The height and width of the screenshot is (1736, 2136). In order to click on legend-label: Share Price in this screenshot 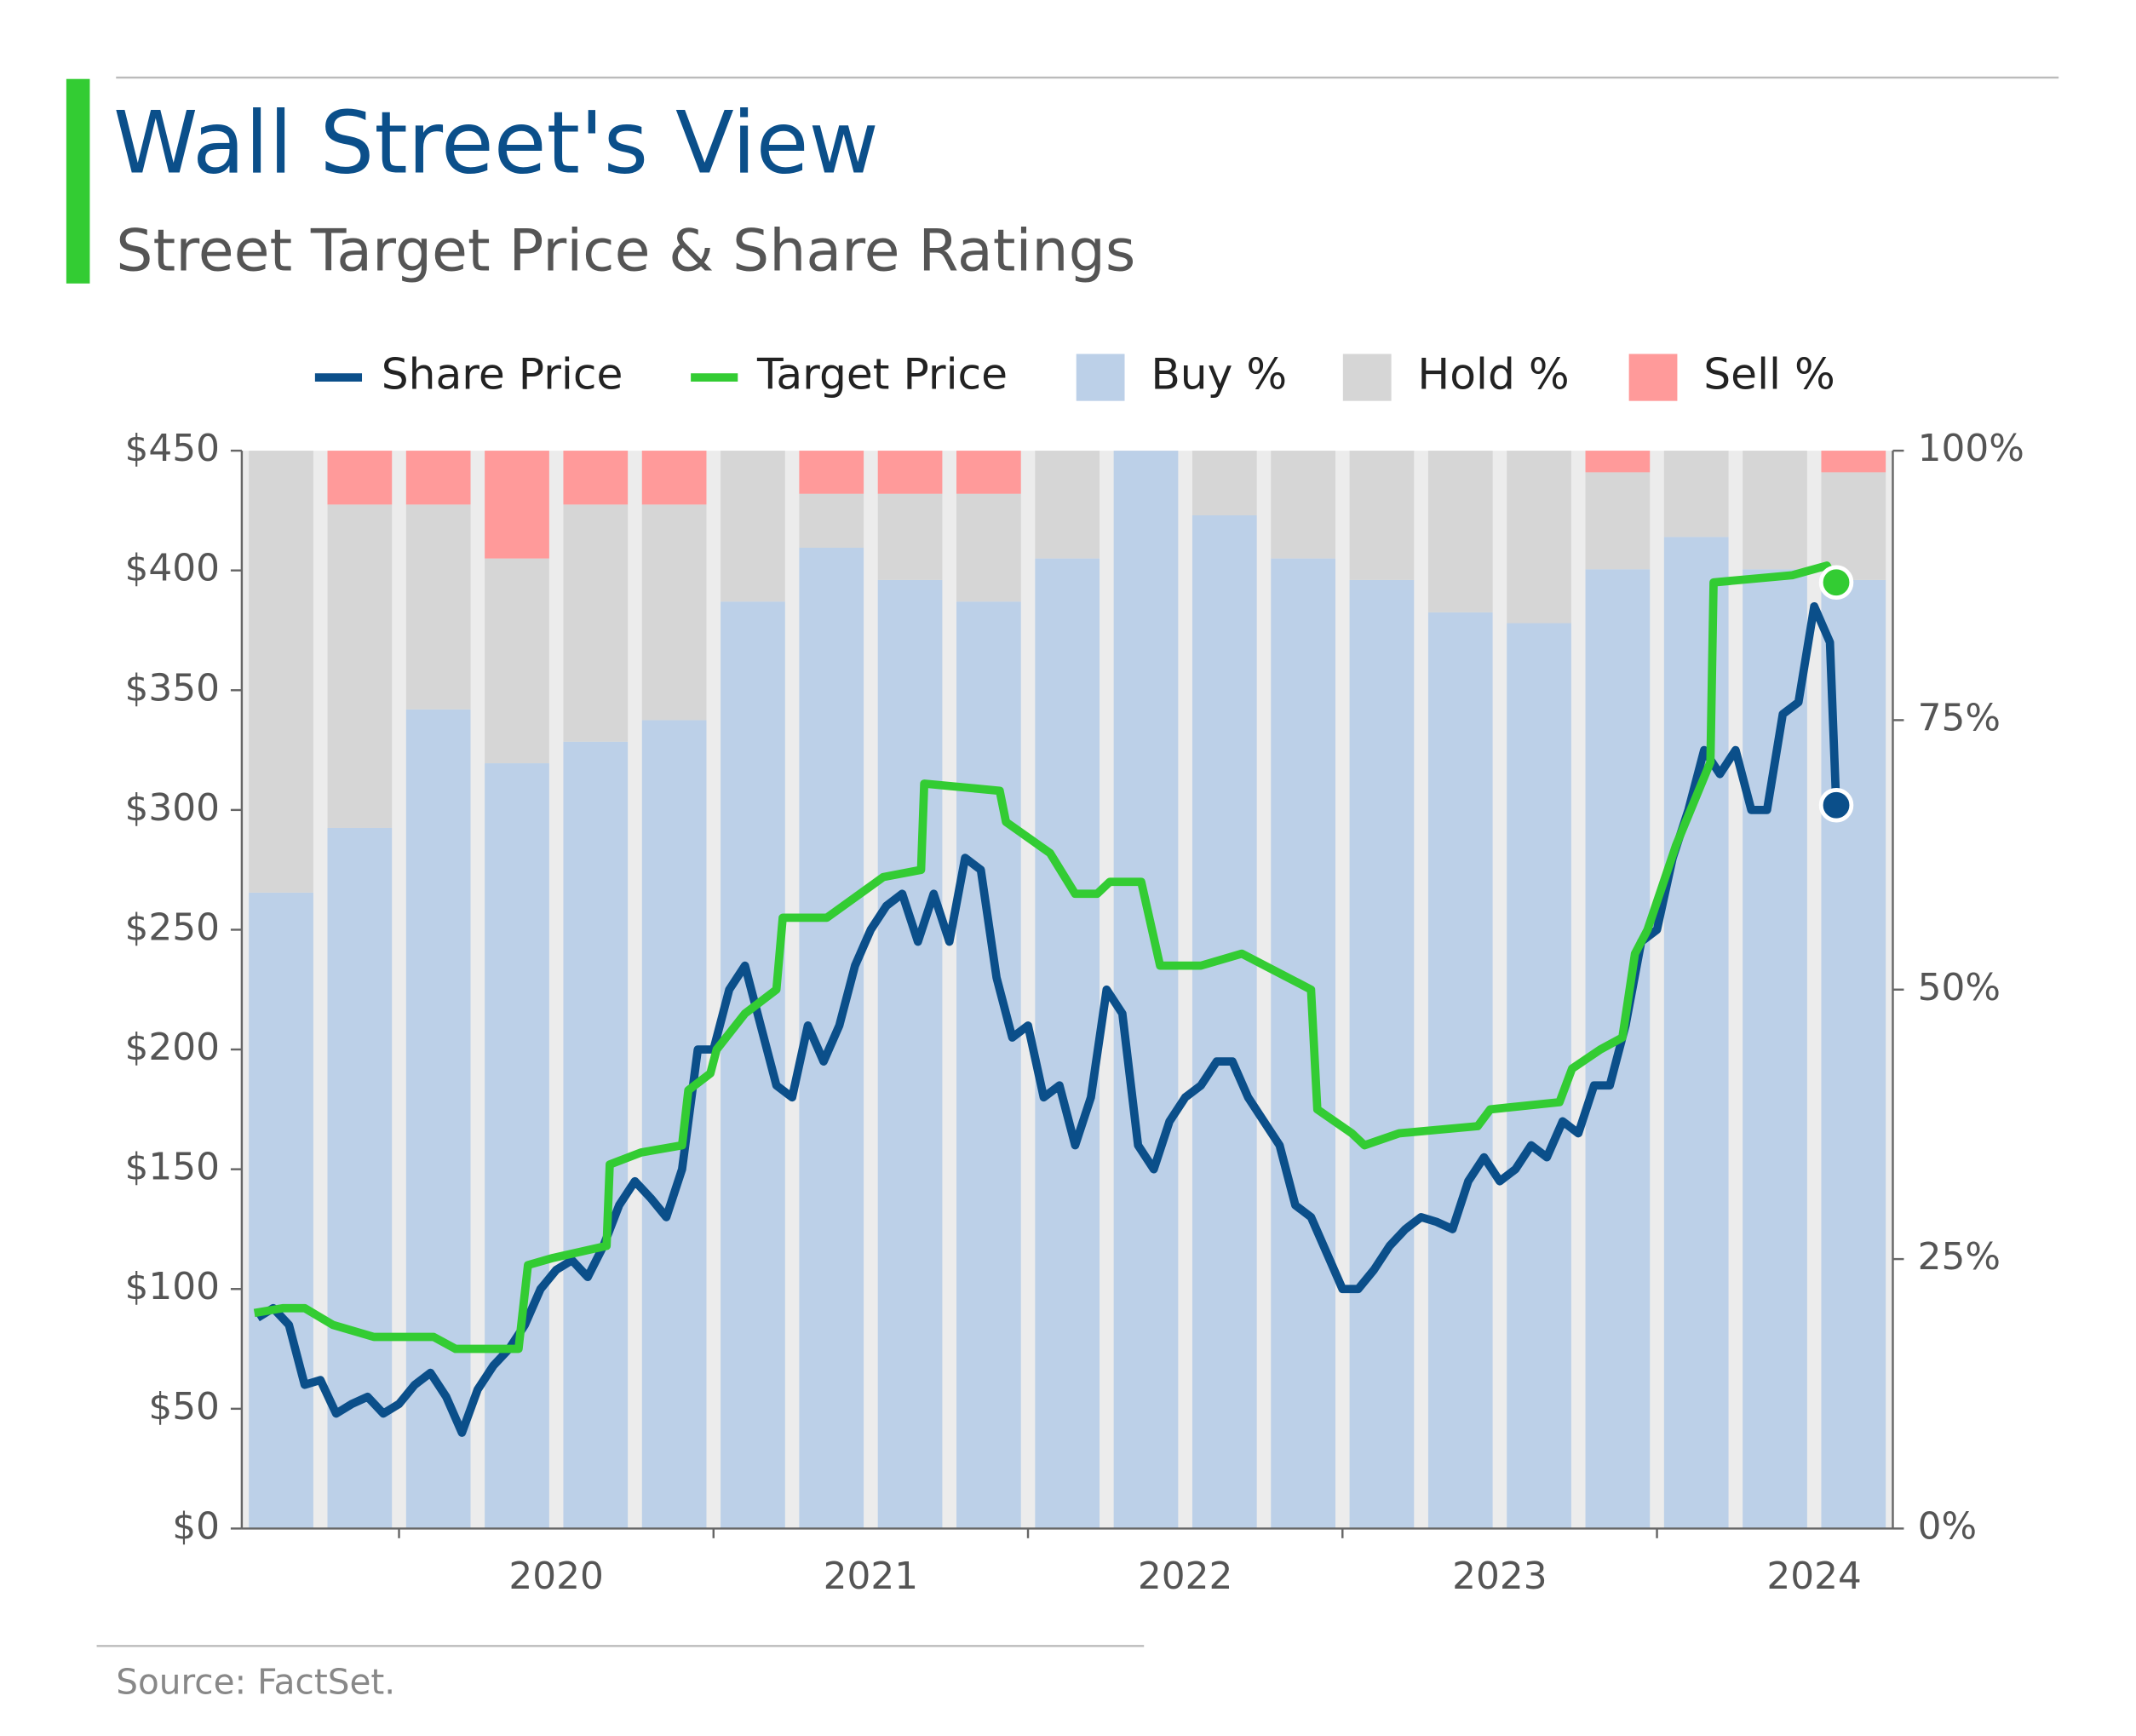, I will do `click(503, 374)`.